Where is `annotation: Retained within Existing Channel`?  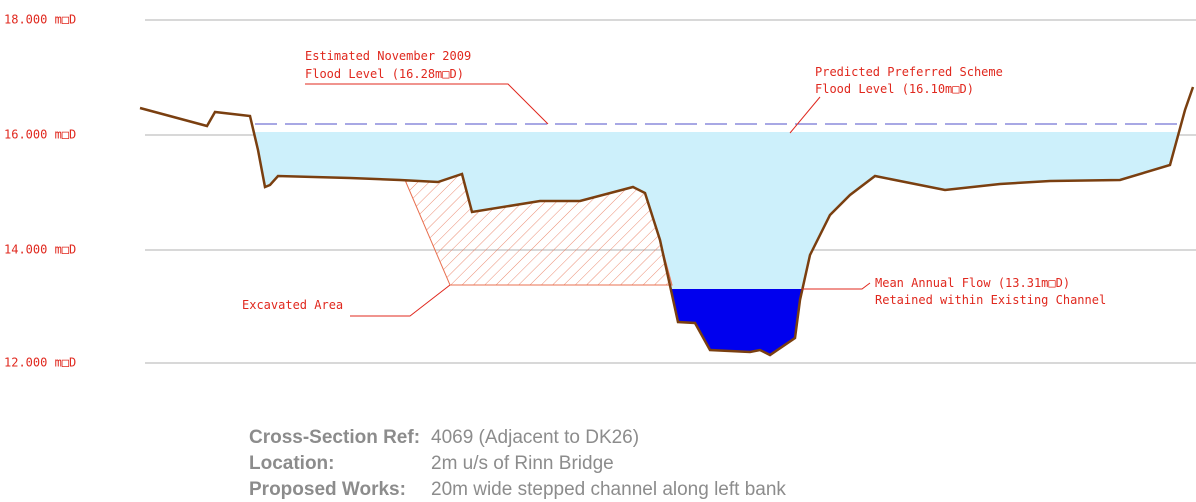 annotation: Retained within Existing Channel is located at coordinates (990, 300).